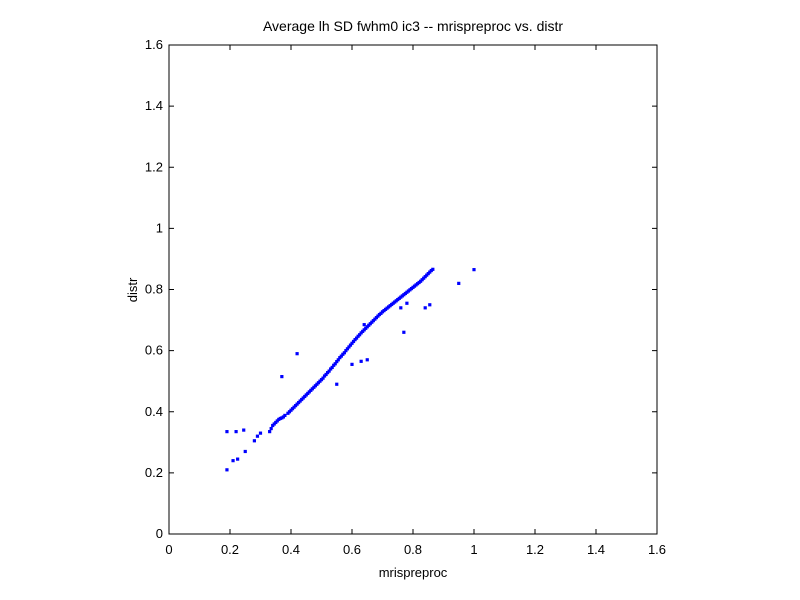  What do you see at coordinates (168, 549) in the screenshot?
I see `x-tick-label: 0` at bounding box center [168, 549].